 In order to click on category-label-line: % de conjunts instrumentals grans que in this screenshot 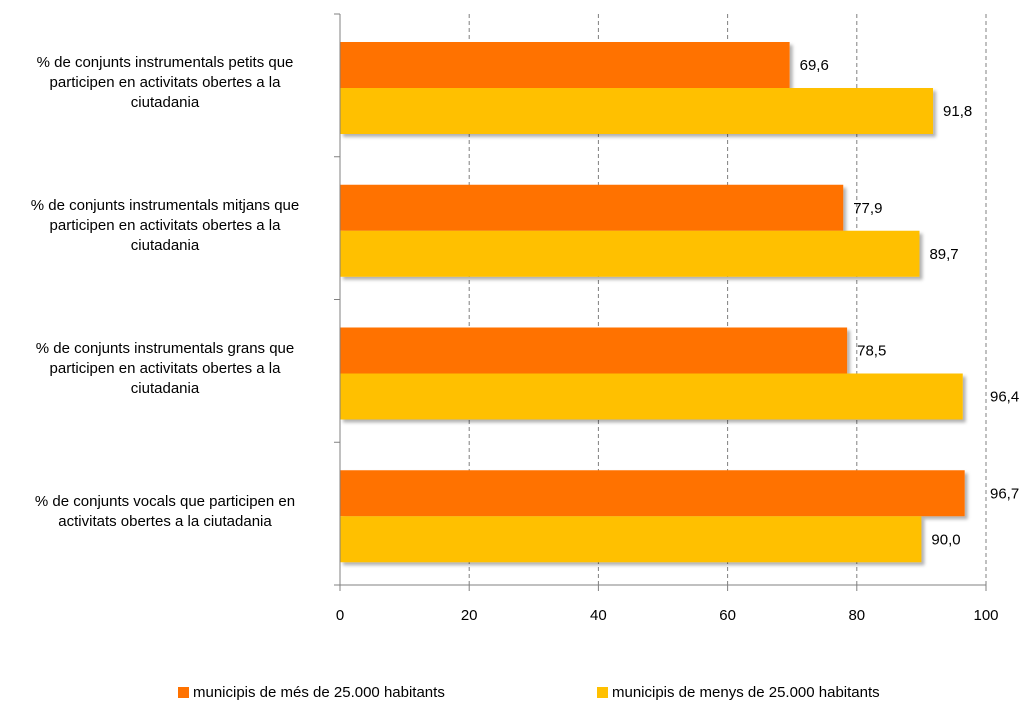, I will do `click(165, 348)`.